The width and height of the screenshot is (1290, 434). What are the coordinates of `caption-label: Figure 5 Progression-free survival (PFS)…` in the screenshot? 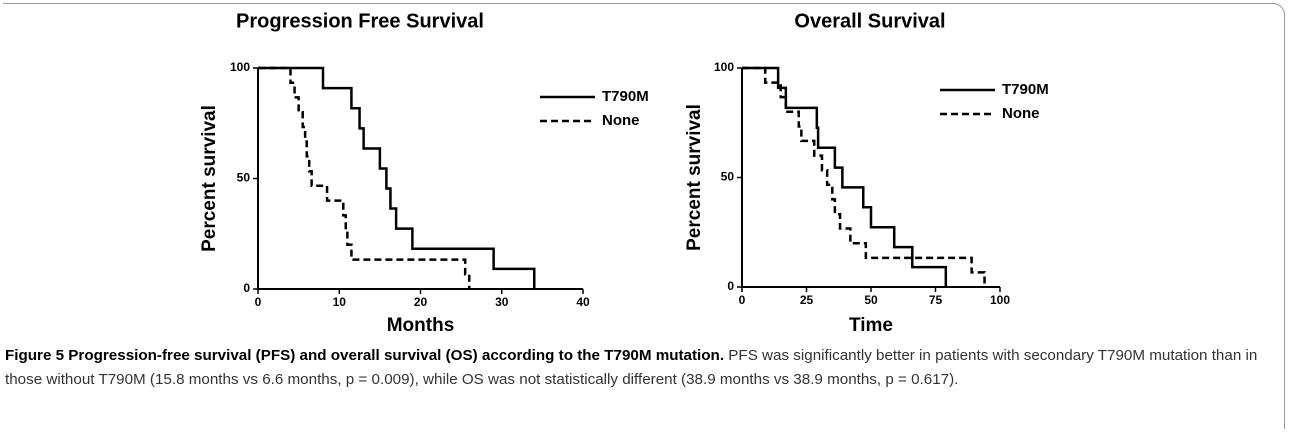 It's located at (365, 355).